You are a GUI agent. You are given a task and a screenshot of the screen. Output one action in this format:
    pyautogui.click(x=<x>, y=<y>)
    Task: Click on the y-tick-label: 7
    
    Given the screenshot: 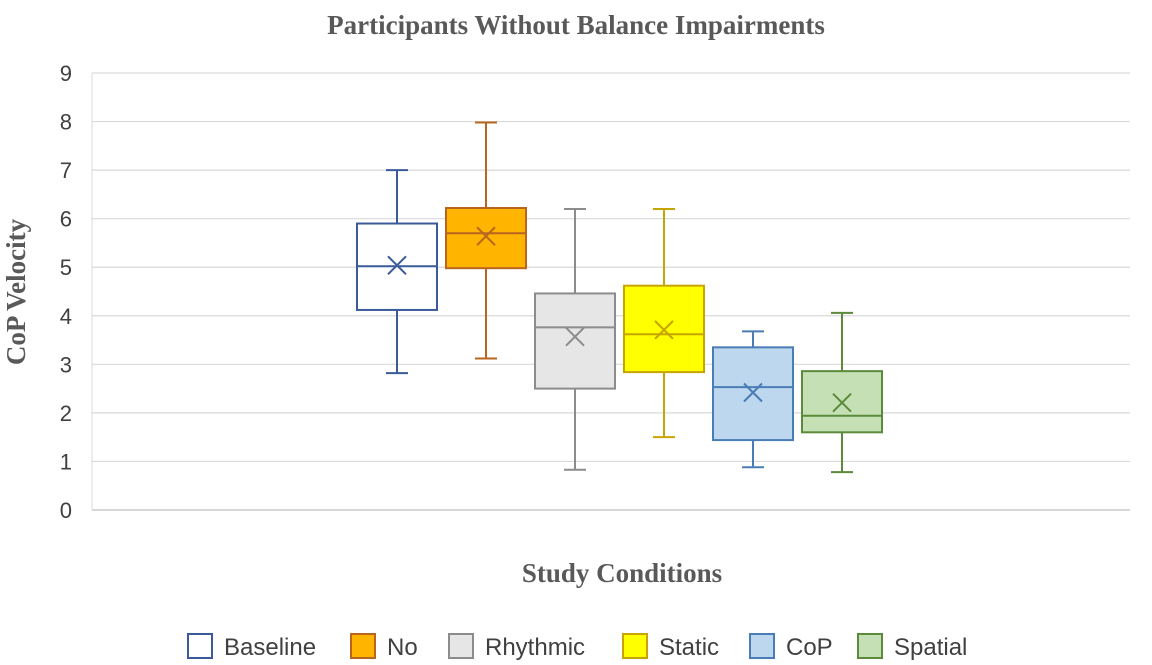 What is the action you would take?
    pyautogui.click(x=66, y=170)
    